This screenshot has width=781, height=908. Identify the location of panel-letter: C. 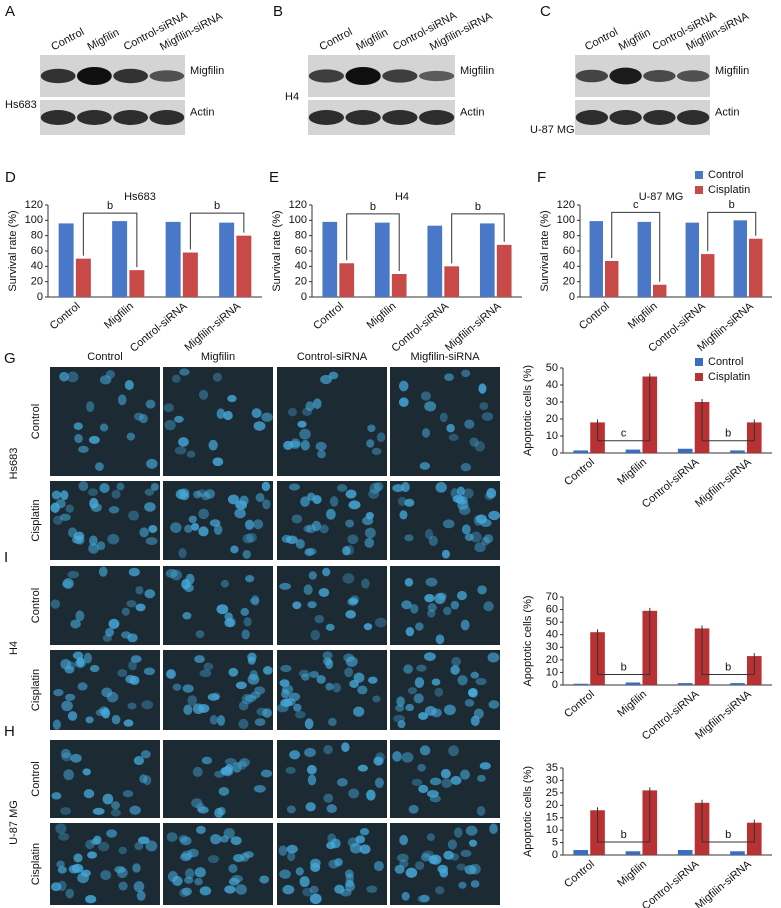
(545, 11).